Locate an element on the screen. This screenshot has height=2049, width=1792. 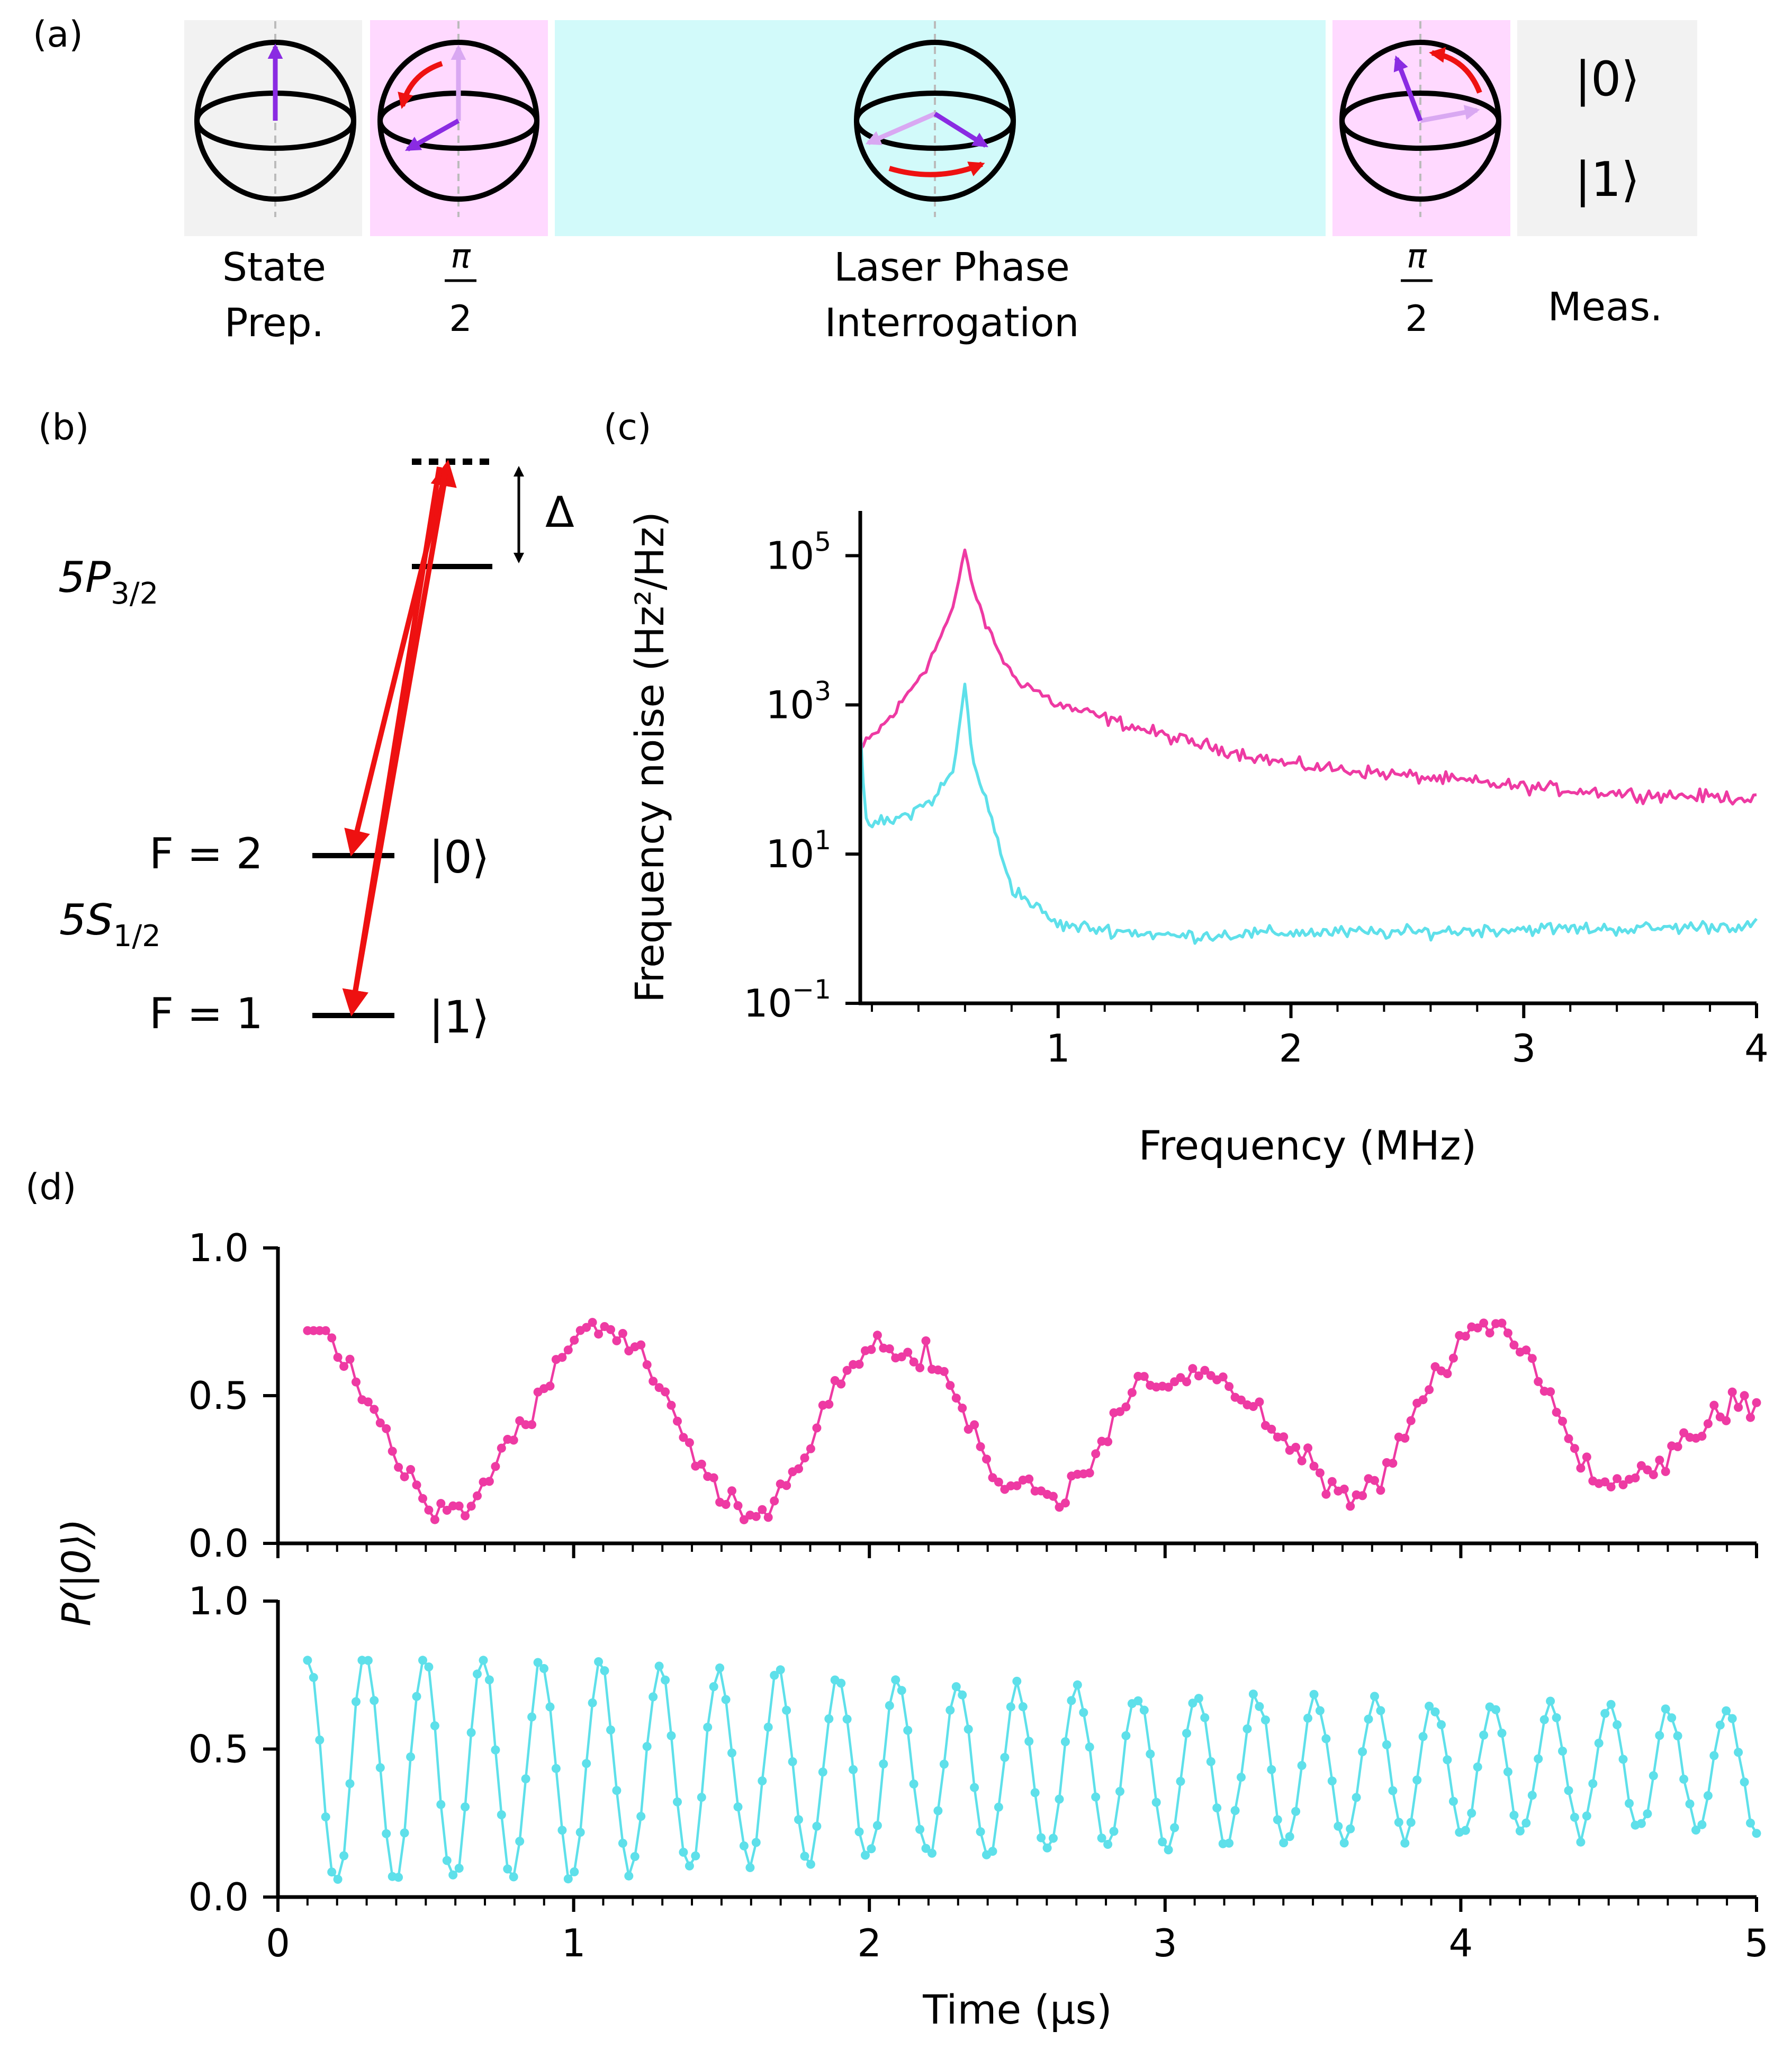
c-xtick-label-4: 4 is located at coordinates (1756, 1048).